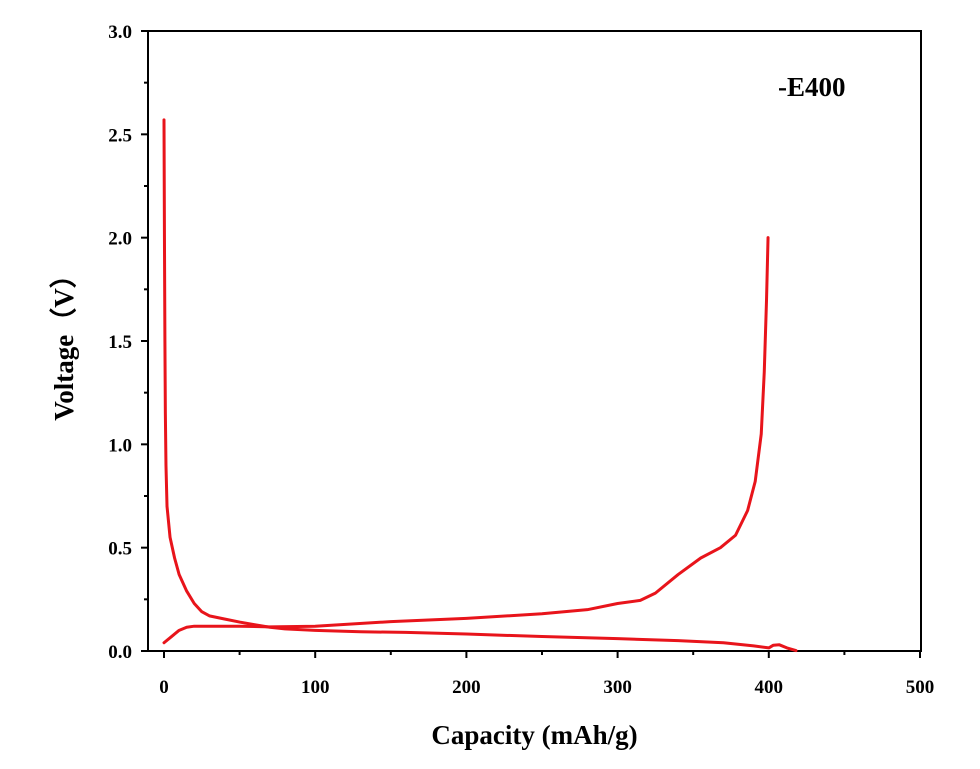 The image size is (980, 769). What do you see at coordinates (769, 687) in the screenshot?
I see `x-tick-label: 400` at bounding box center [769, 687].